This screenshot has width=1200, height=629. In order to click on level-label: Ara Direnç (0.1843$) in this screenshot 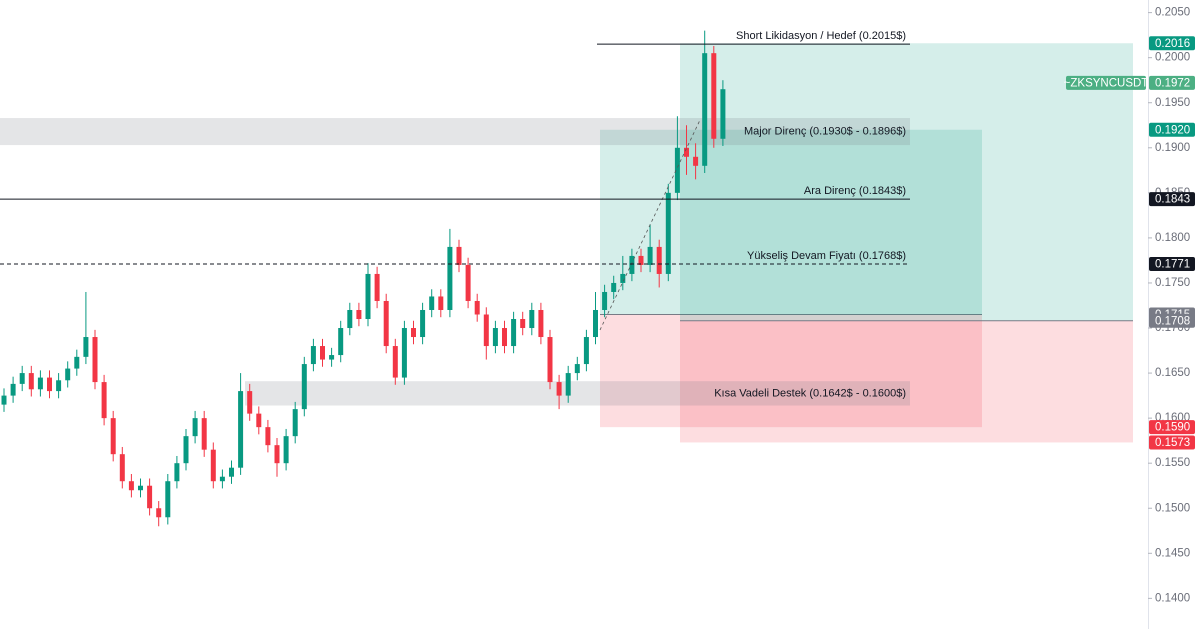, I will do `click(855, 191)`.